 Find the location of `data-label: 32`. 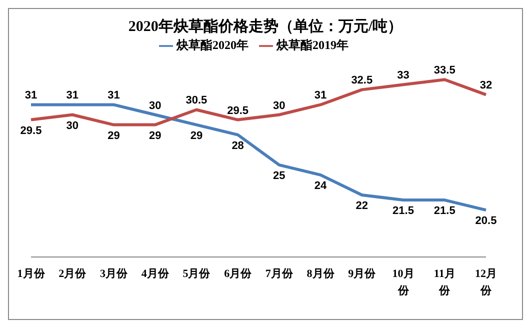

data-label: 32 is located at coordinates (486, 86).